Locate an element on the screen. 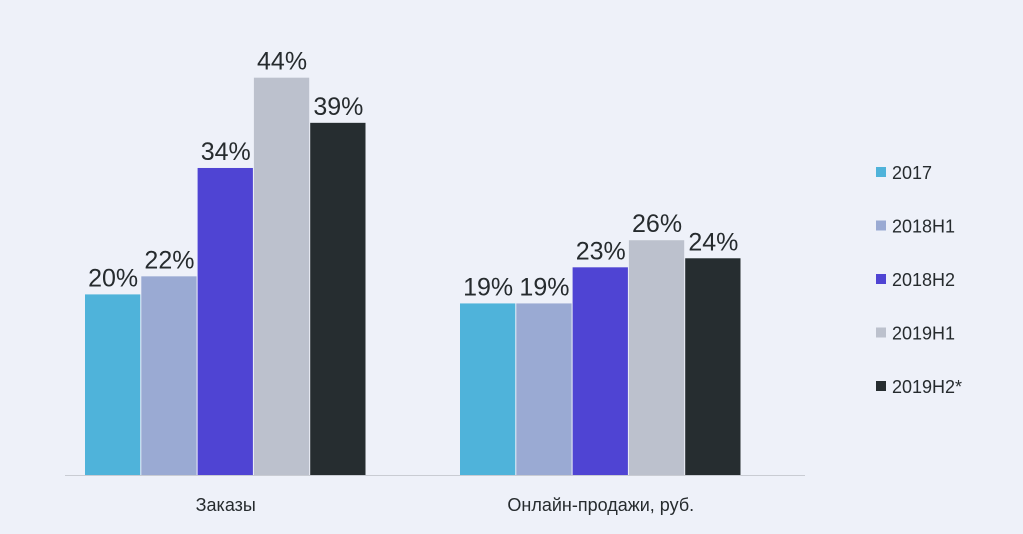 Image resolution: width=1023 pixels, height=534 pixels. category-label: Заказы is located at coordinates (226, 505).